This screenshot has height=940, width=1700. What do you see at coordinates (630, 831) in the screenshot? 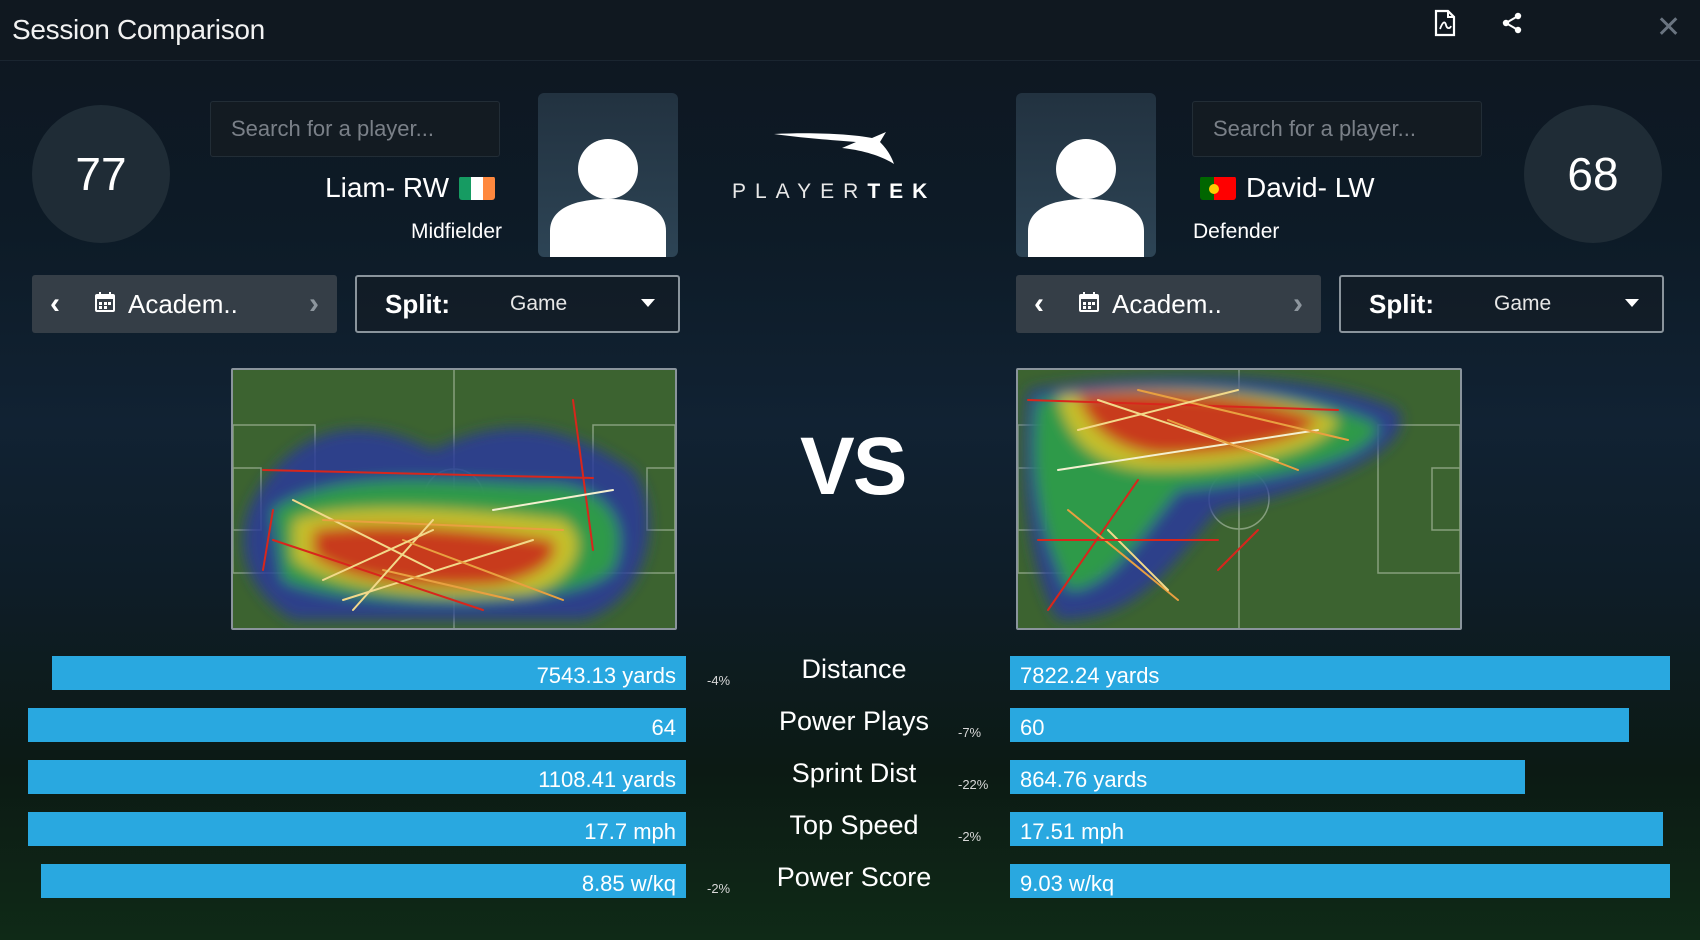
I see `left-stat-value: 17.7 mph` at bounding box center [630, 831].